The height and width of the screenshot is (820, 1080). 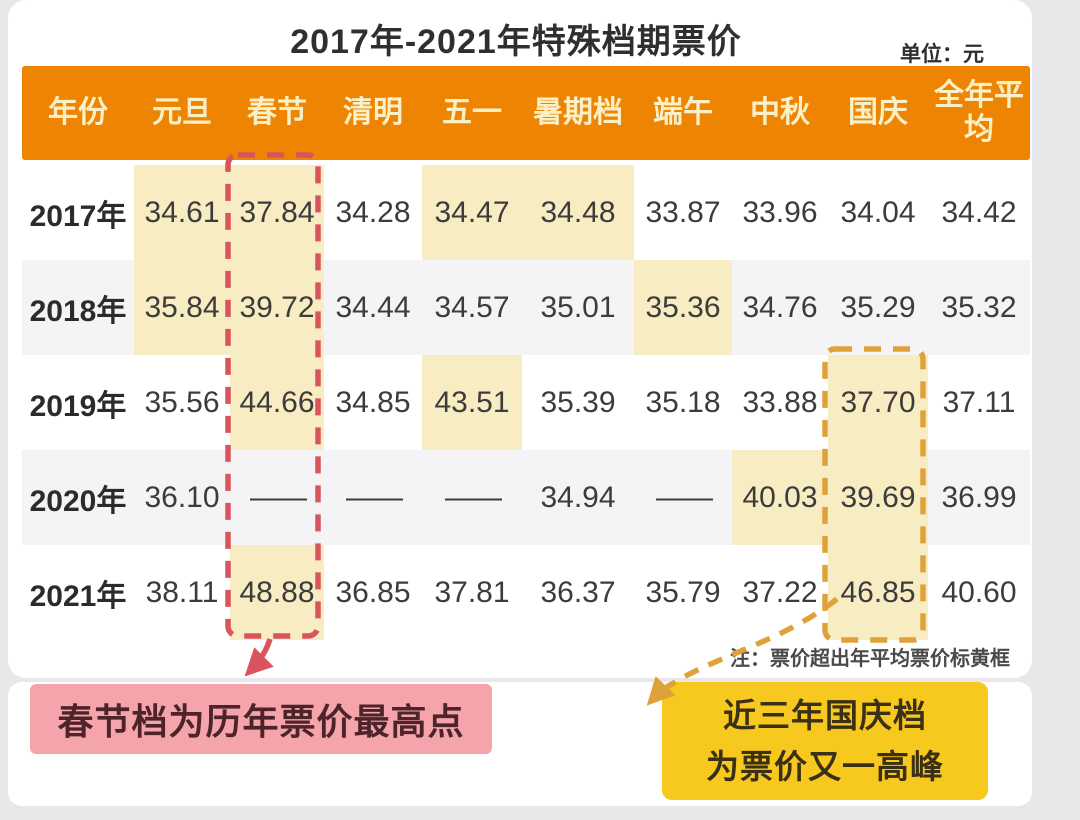 What do you see at coordinates (78, 501) in the screenshot?
I see `year-cell: 2020年` at bounding box center [78, 501].